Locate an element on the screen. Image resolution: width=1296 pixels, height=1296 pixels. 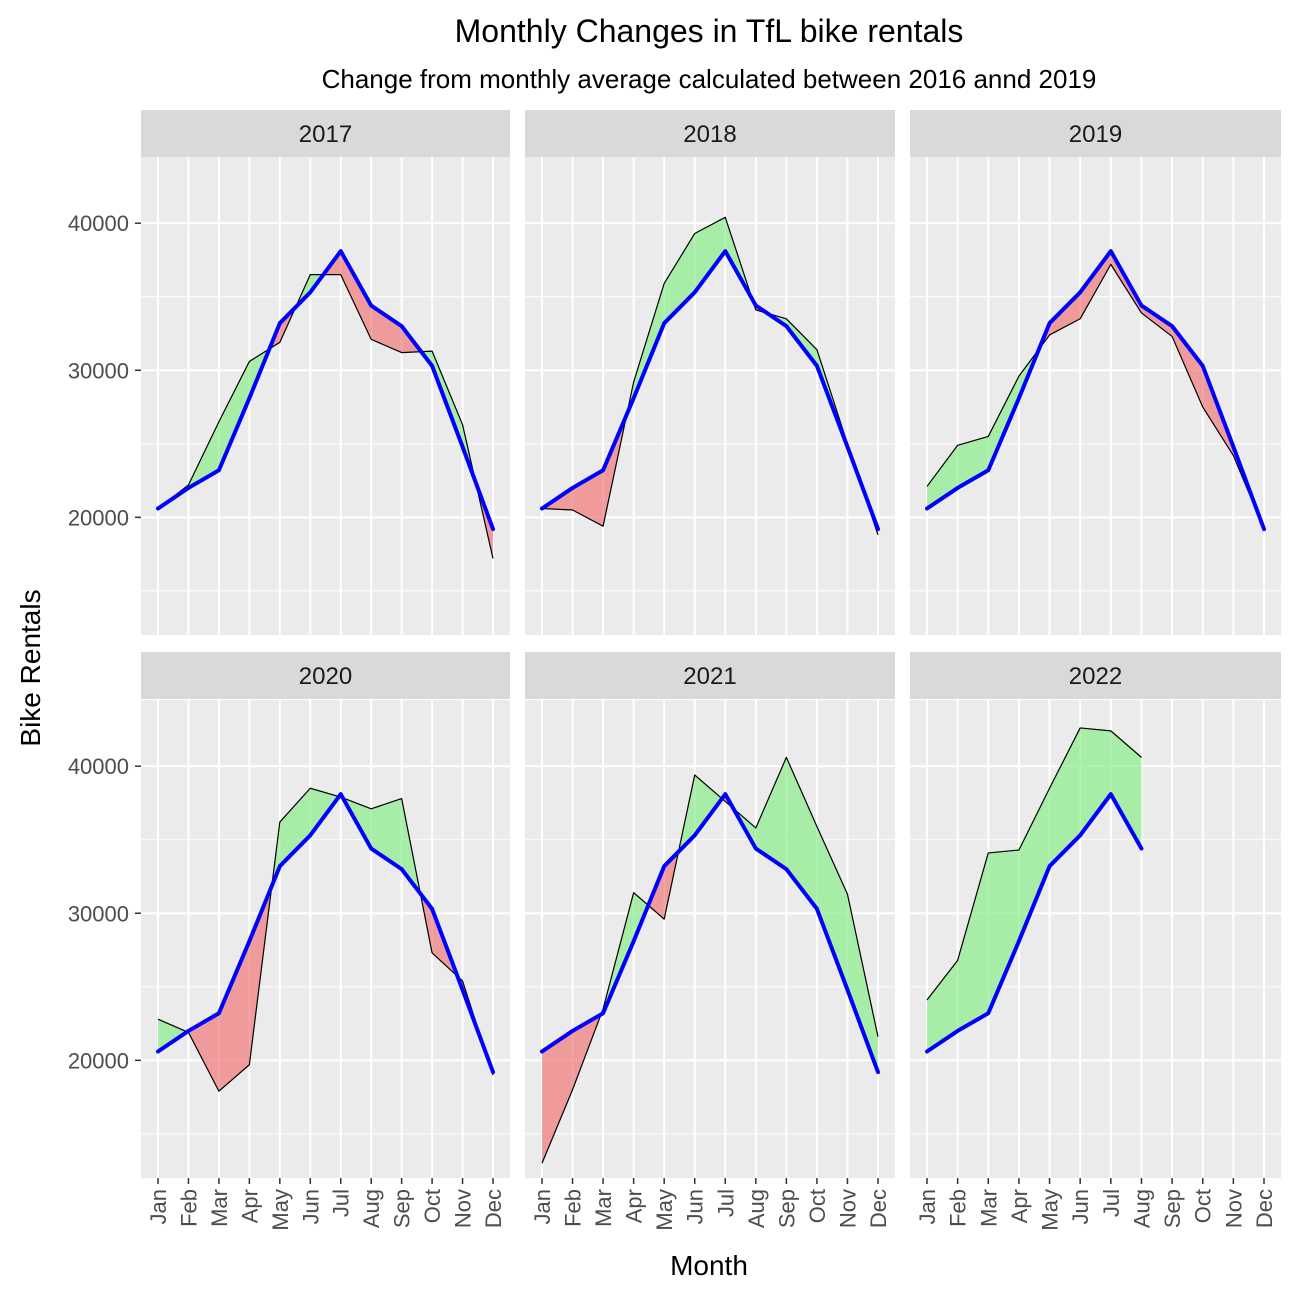
facet-strip-label: 2017 is located at coordinates (325, 134).